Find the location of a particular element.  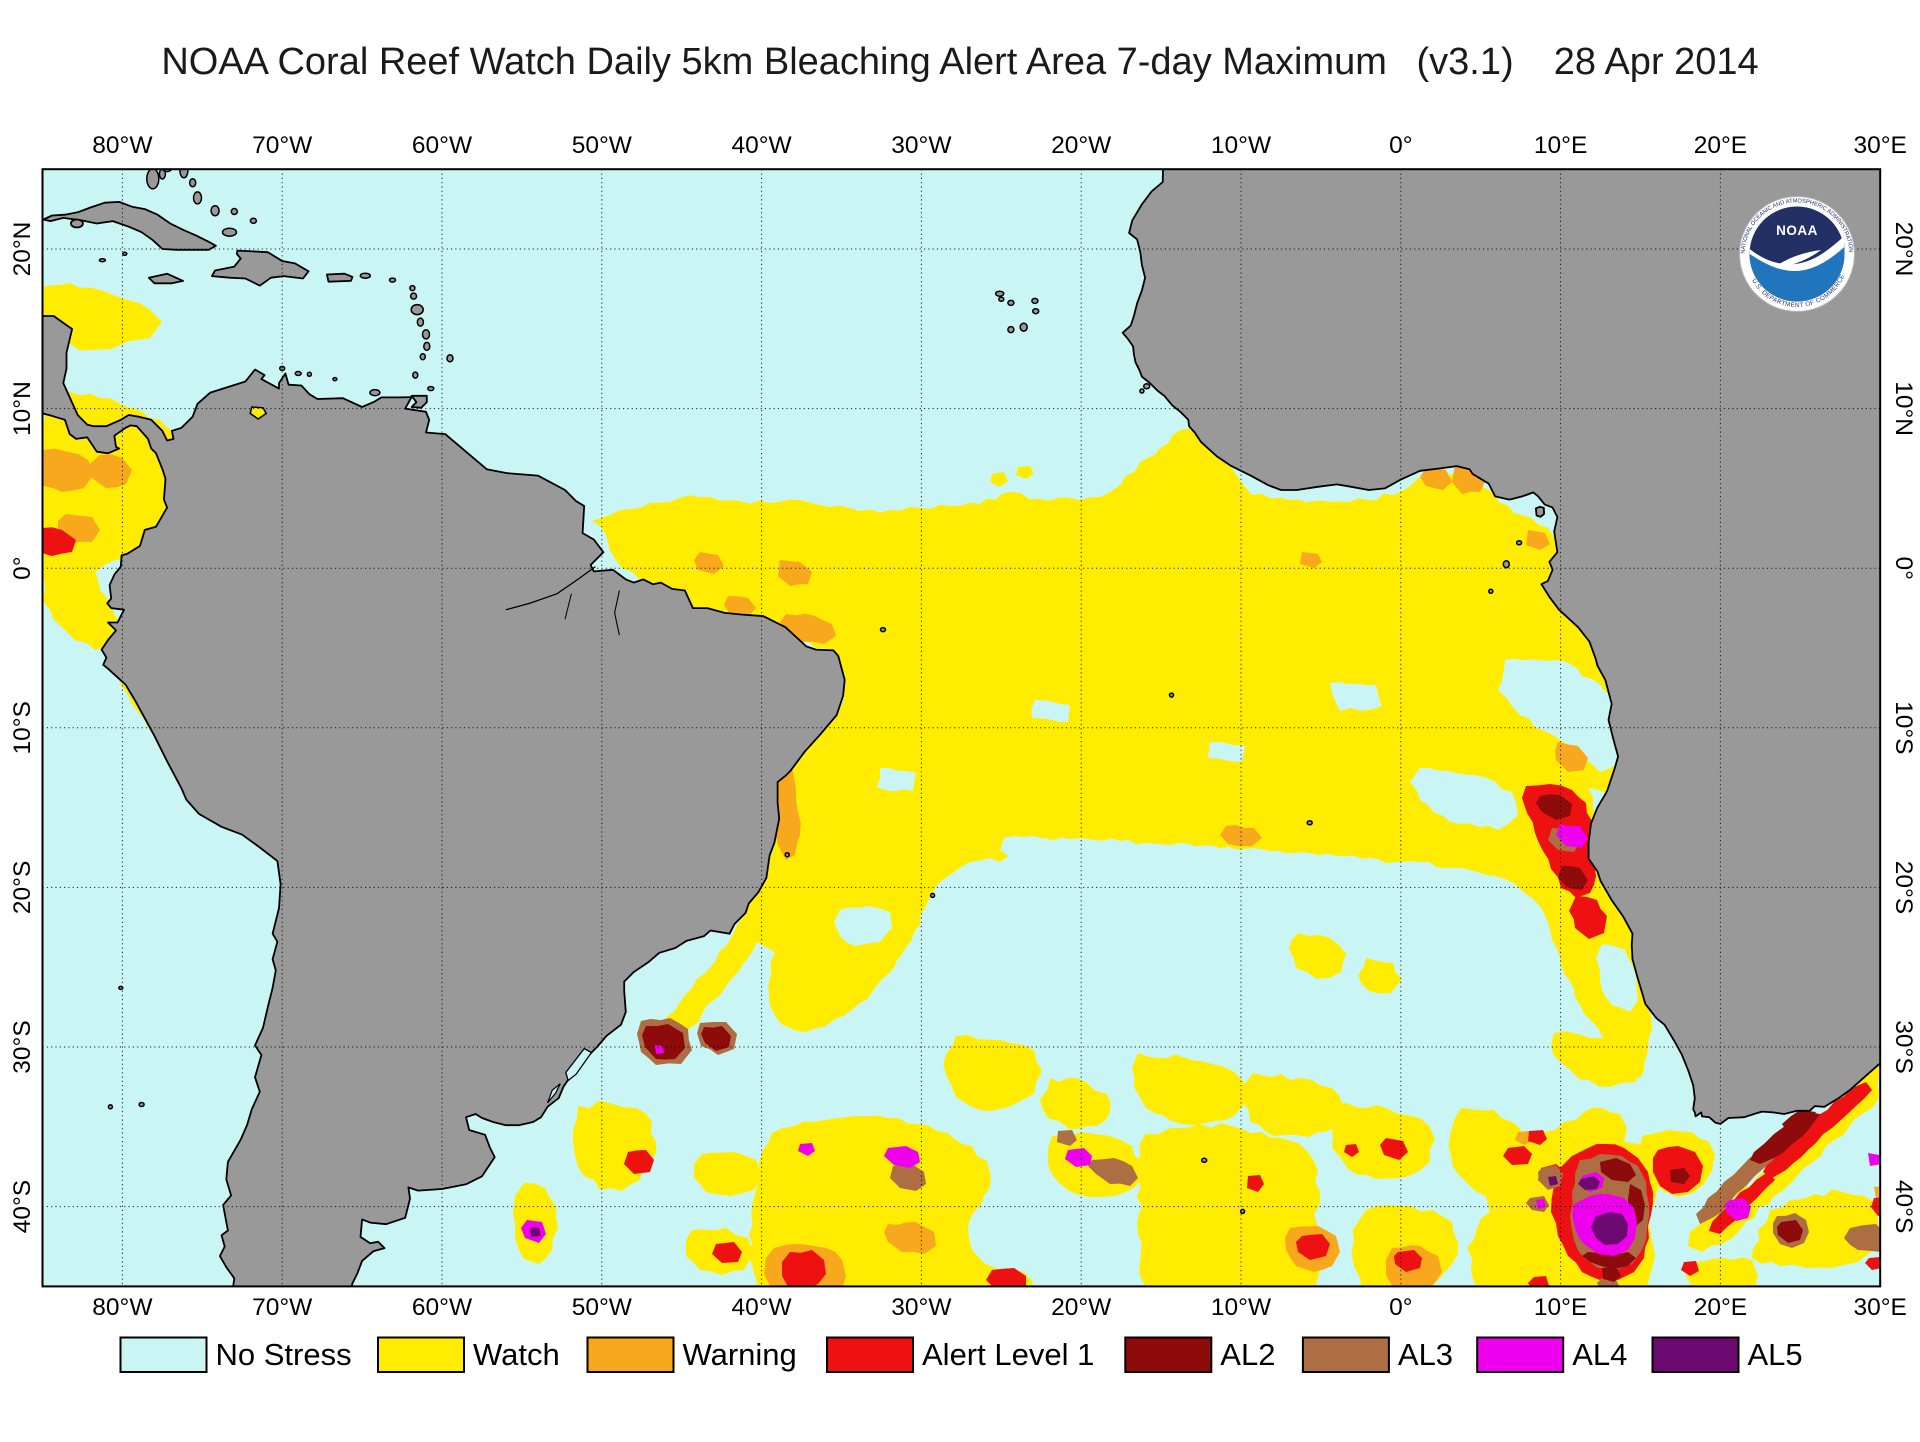

svg-text: No Stress is located at coordinates (284, 1354).